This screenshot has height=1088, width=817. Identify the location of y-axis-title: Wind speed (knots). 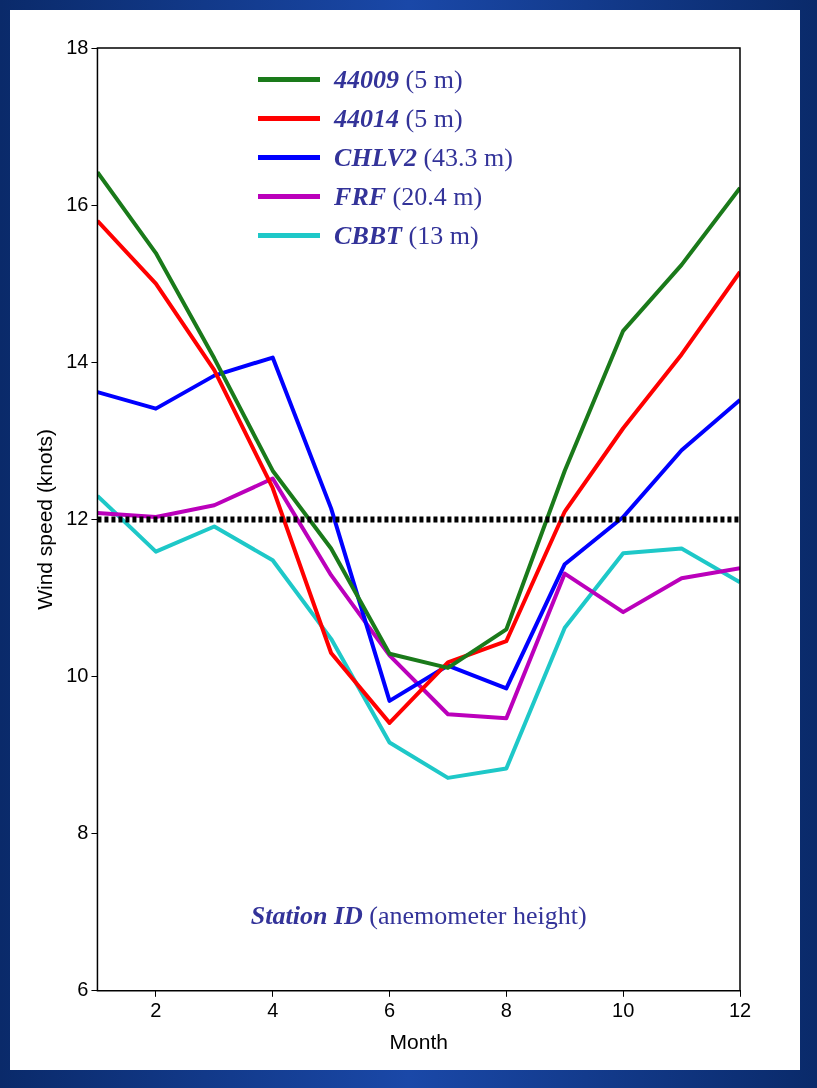
(45, 519).